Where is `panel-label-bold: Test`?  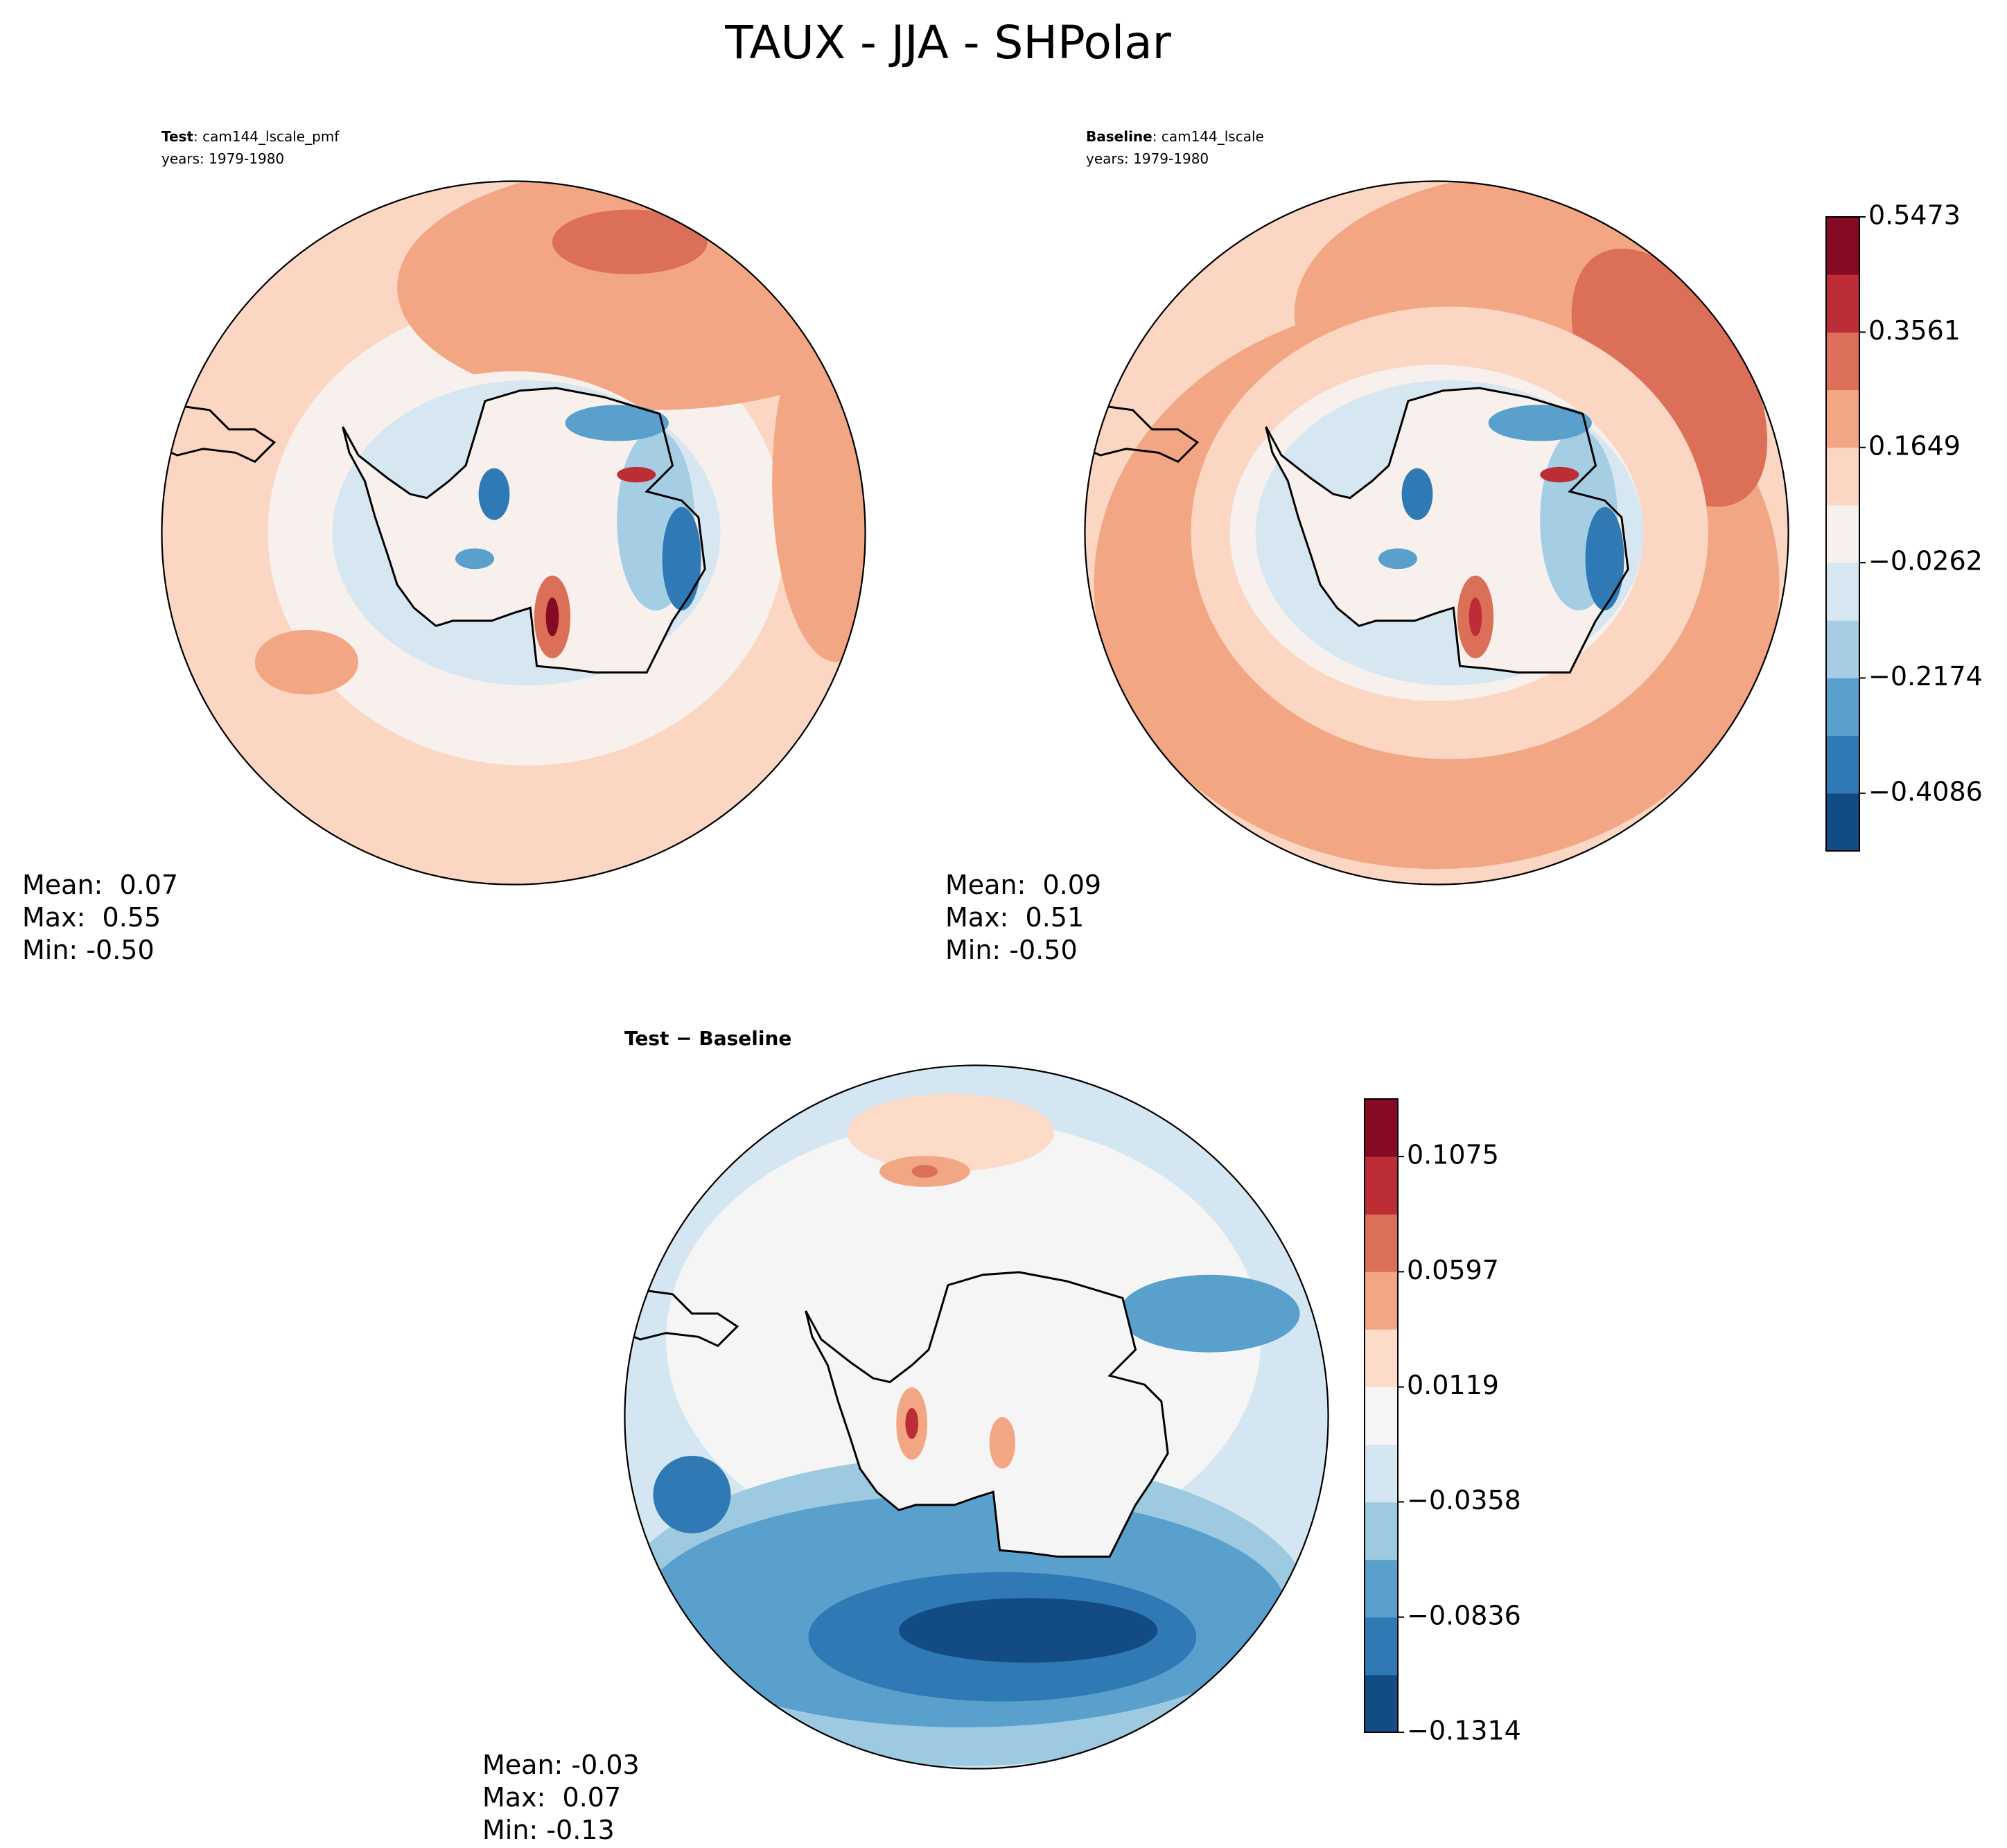 panel-label-bold: Test is located at coordinates (177, 136).